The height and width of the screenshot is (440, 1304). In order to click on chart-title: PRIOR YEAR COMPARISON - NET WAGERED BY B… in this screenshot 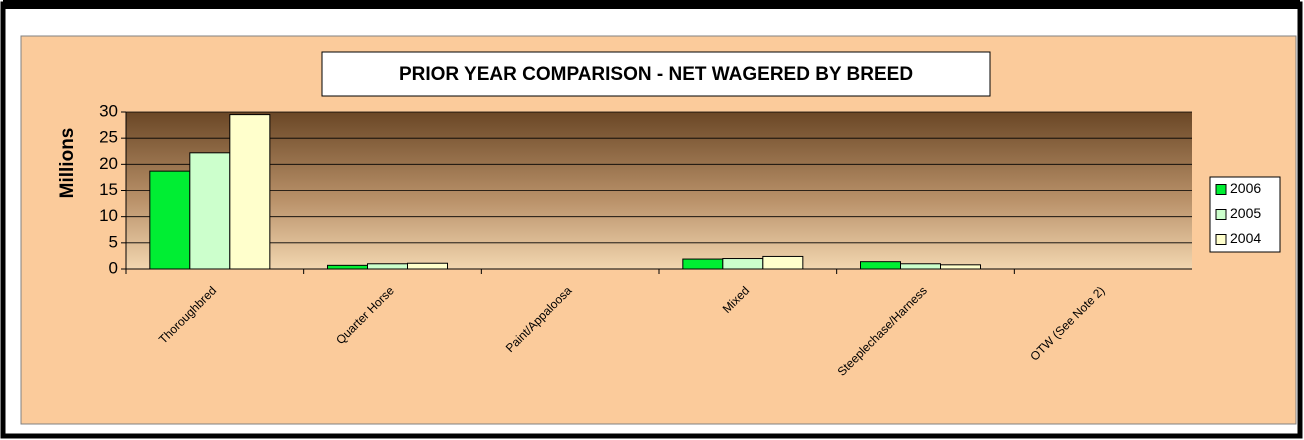, I will do `click(656, 74)`.